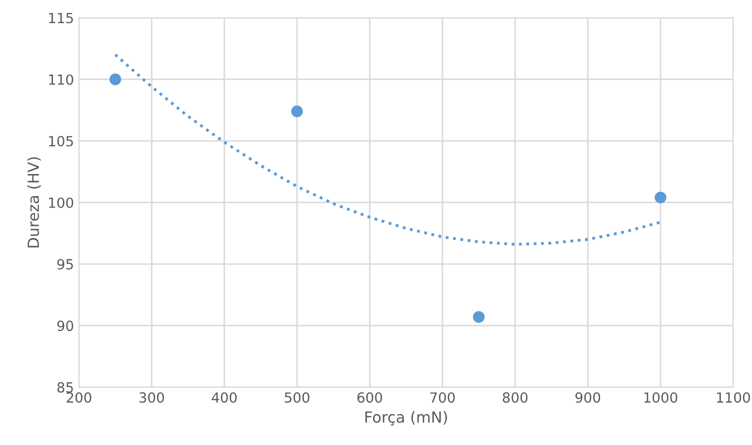 This screenshot has width=752, height=445. What do you see at coordinates (406, 418) in the screenshot?
I see `x-axis-title: Força (mN)` at bounding box center [406, 418].